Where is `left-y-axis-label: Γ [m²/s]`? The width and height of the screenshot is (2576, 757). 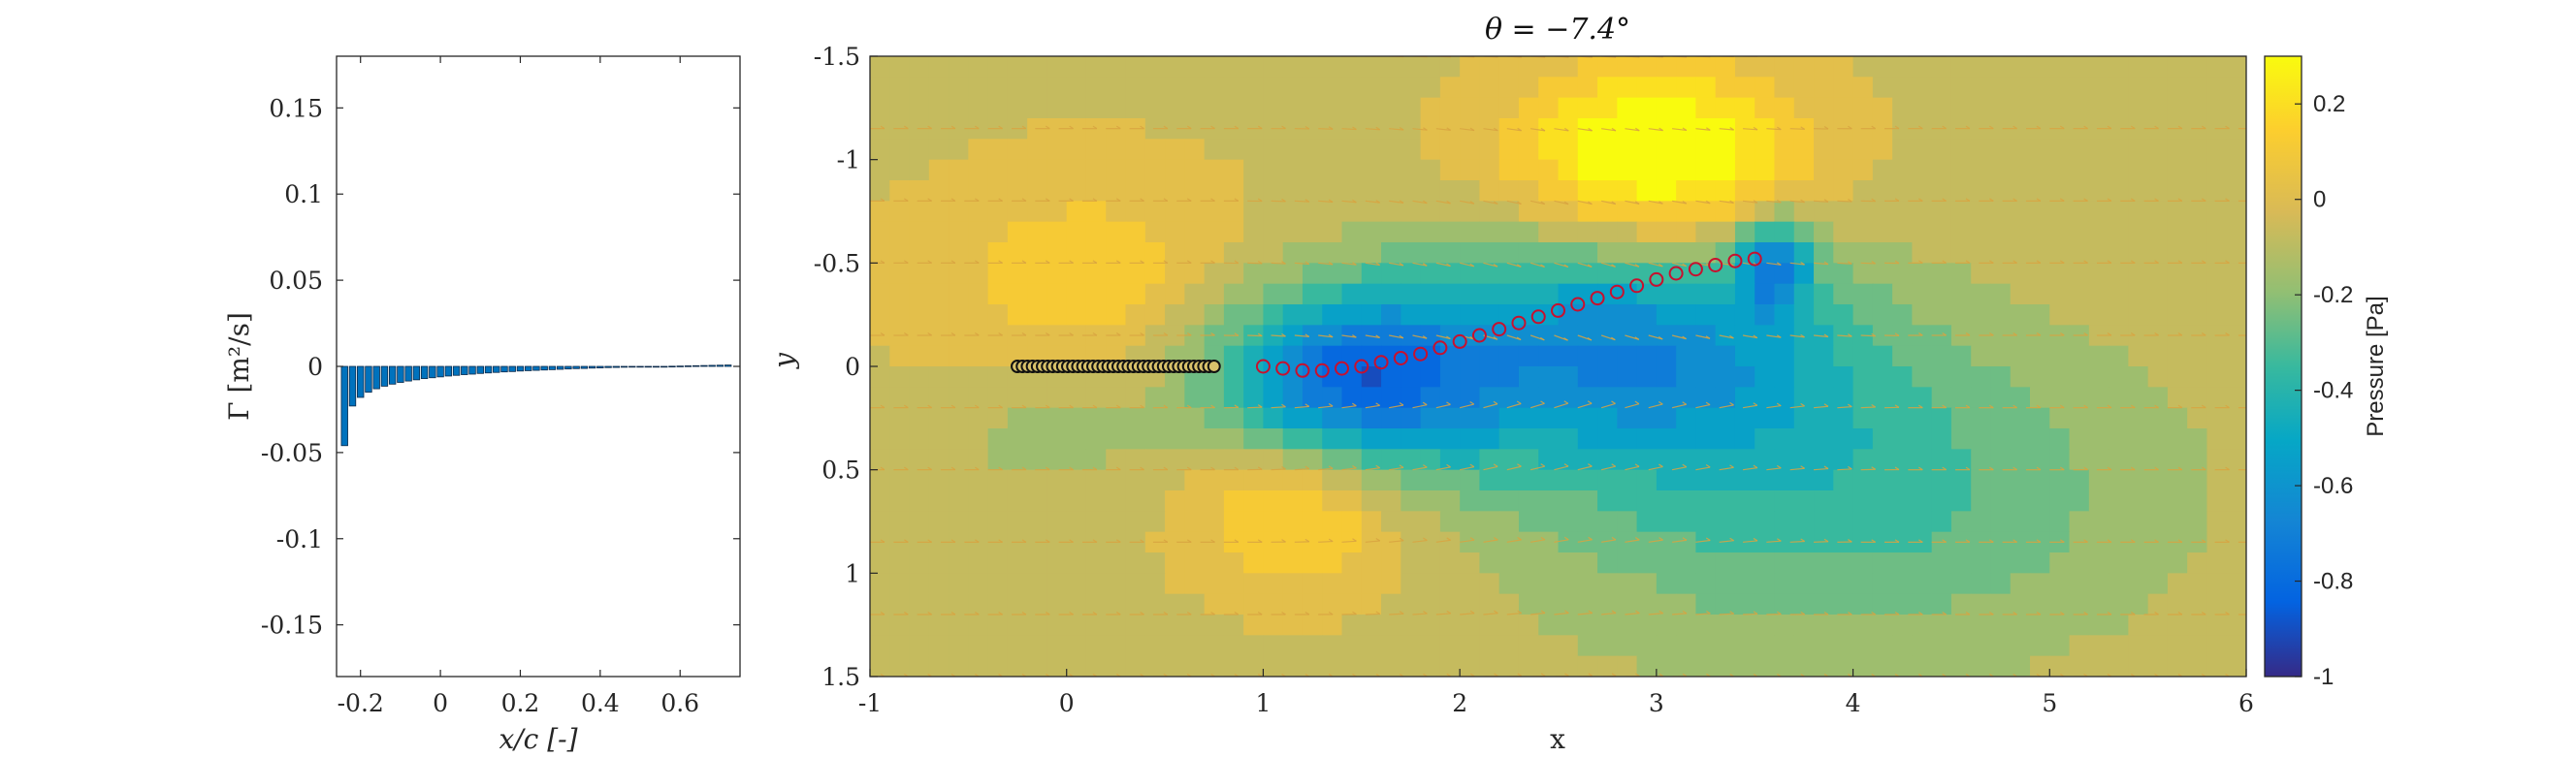
left-y-axis-label: Γ [m²/s] is located at coordinates (239, 366).